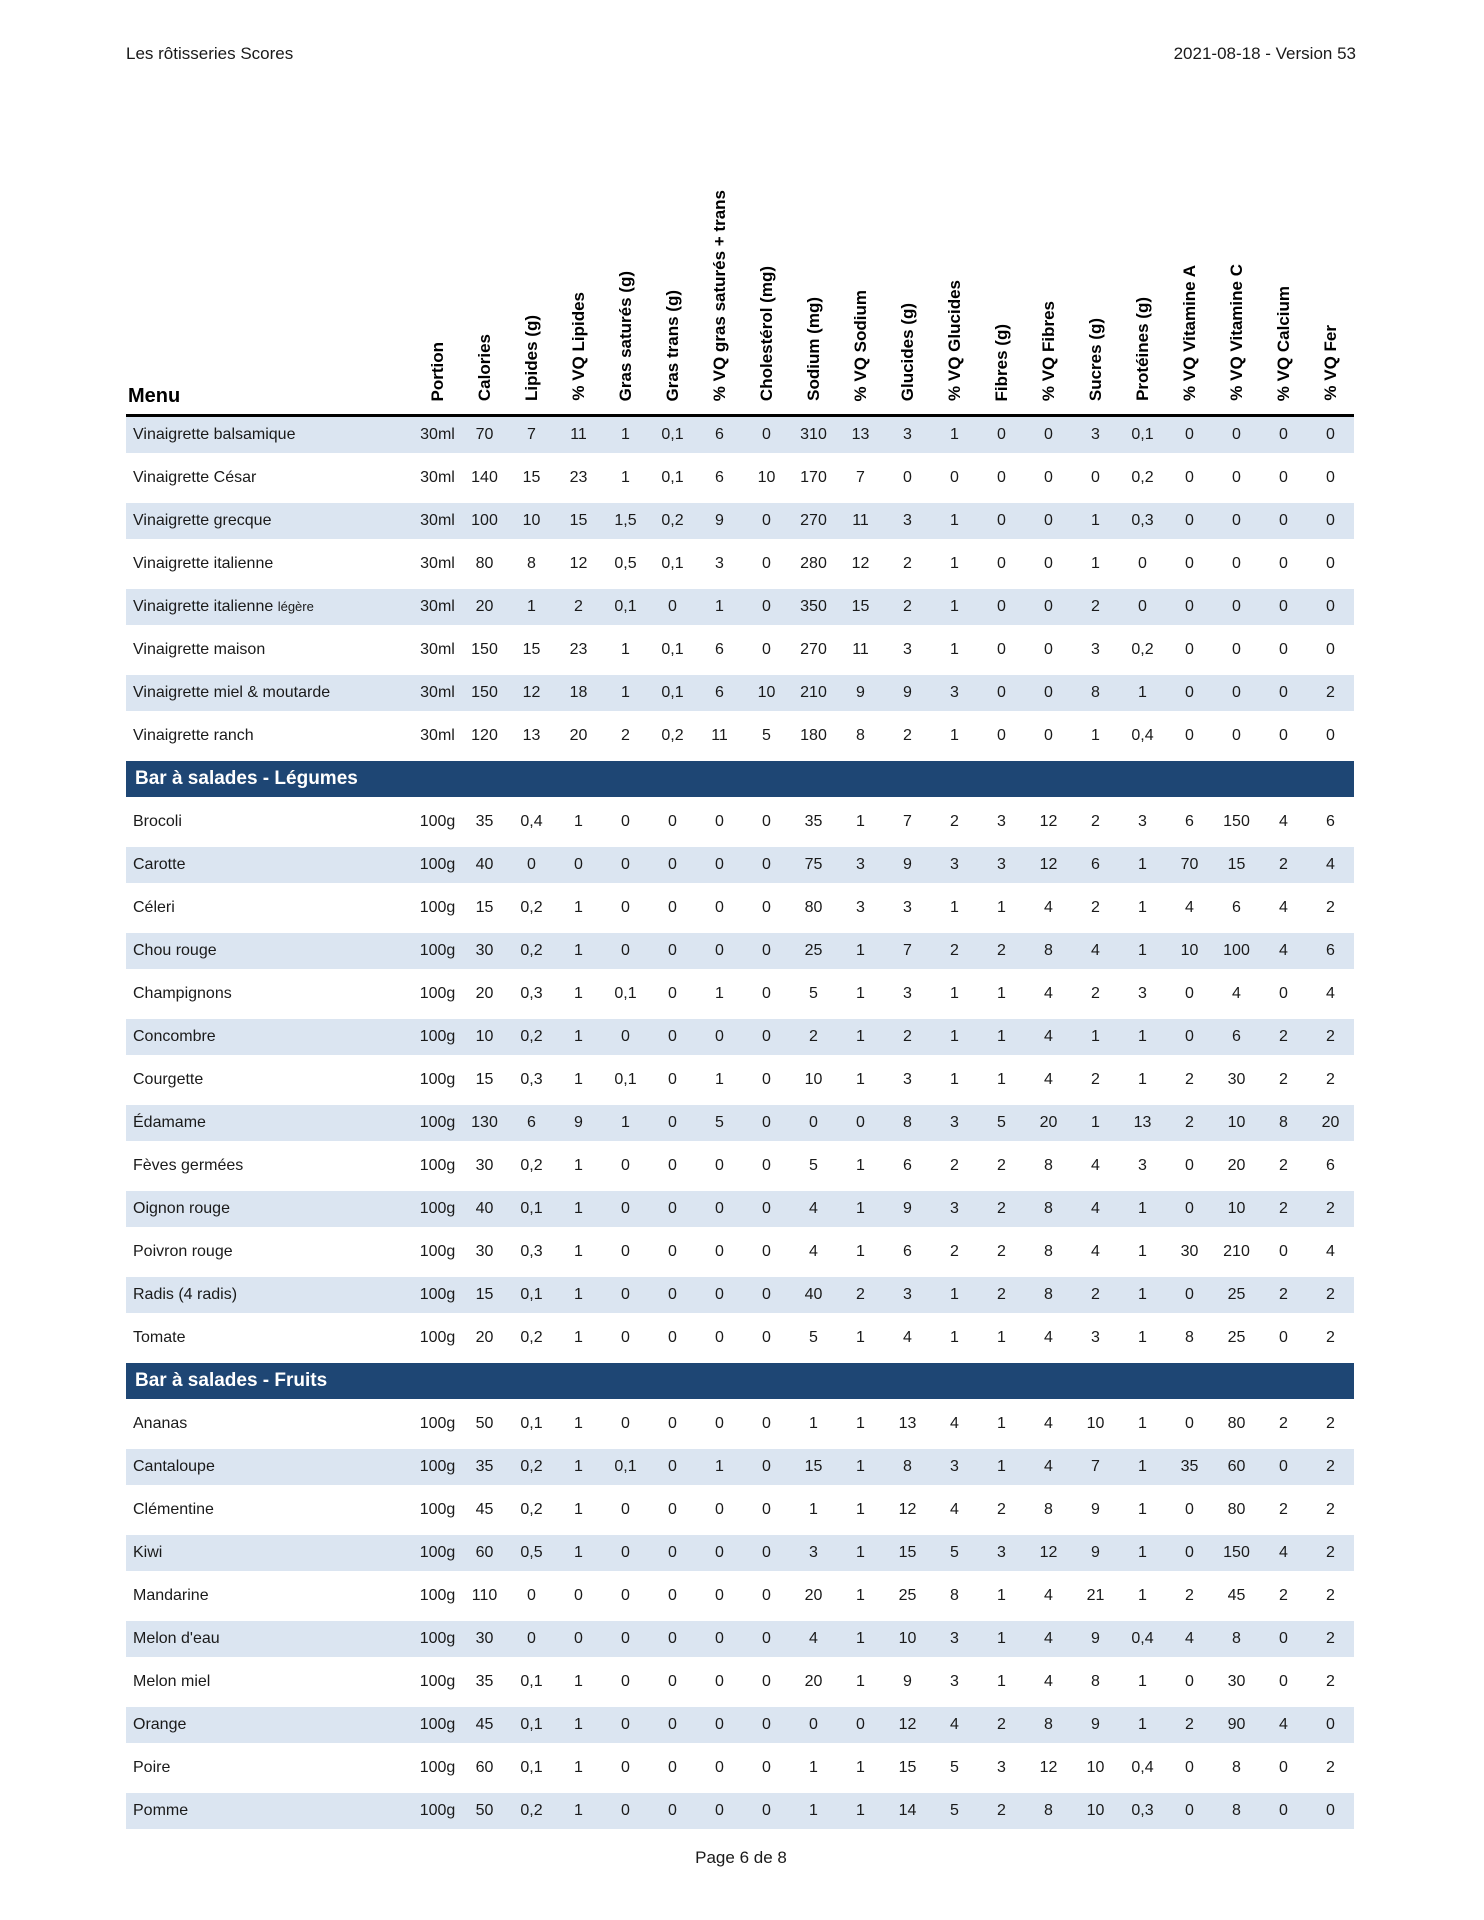 The image size is (1484, 1920). What do you see at coordinates (578, 651) in the screenshot?
I see `value-cell: 23` at bounding box center [578, 651].